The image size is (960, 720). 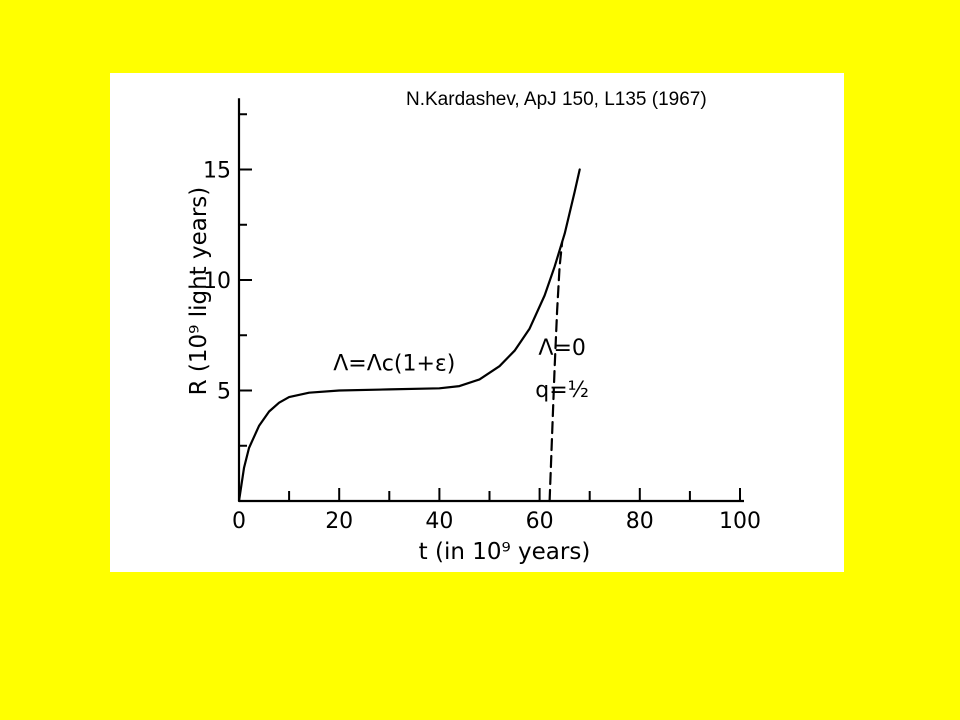 I want to click on x-axis-label: t (in 10⁹ years), so click(x=505, y=552).